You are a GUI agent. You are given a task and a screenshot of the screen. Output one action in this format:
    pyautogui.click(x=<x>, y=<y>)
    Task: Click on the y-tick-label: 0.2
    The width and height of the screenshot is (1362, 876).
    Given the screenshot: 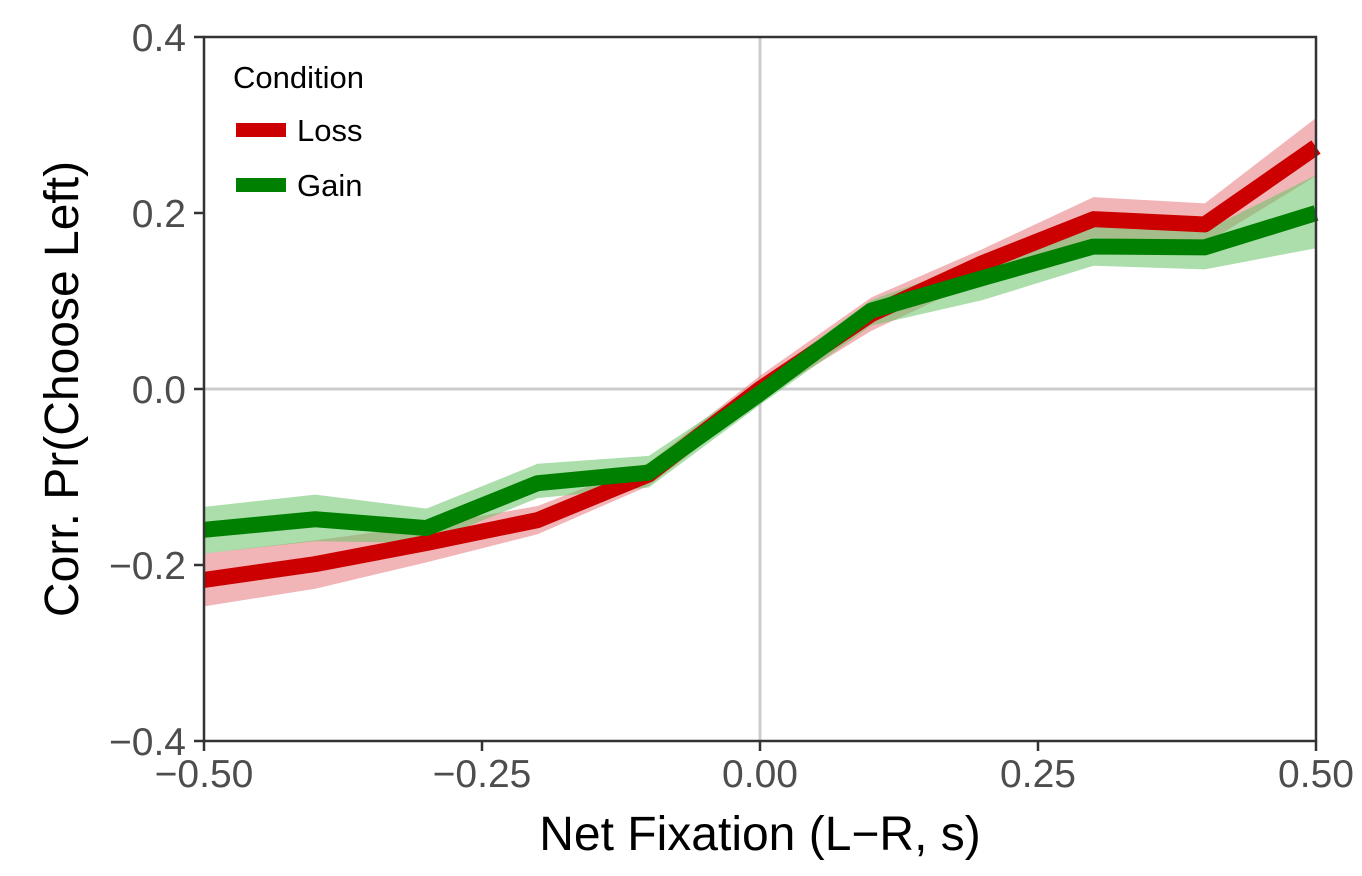 What is the action you would take?
    pyautogui.click(x=159, y=214)
    